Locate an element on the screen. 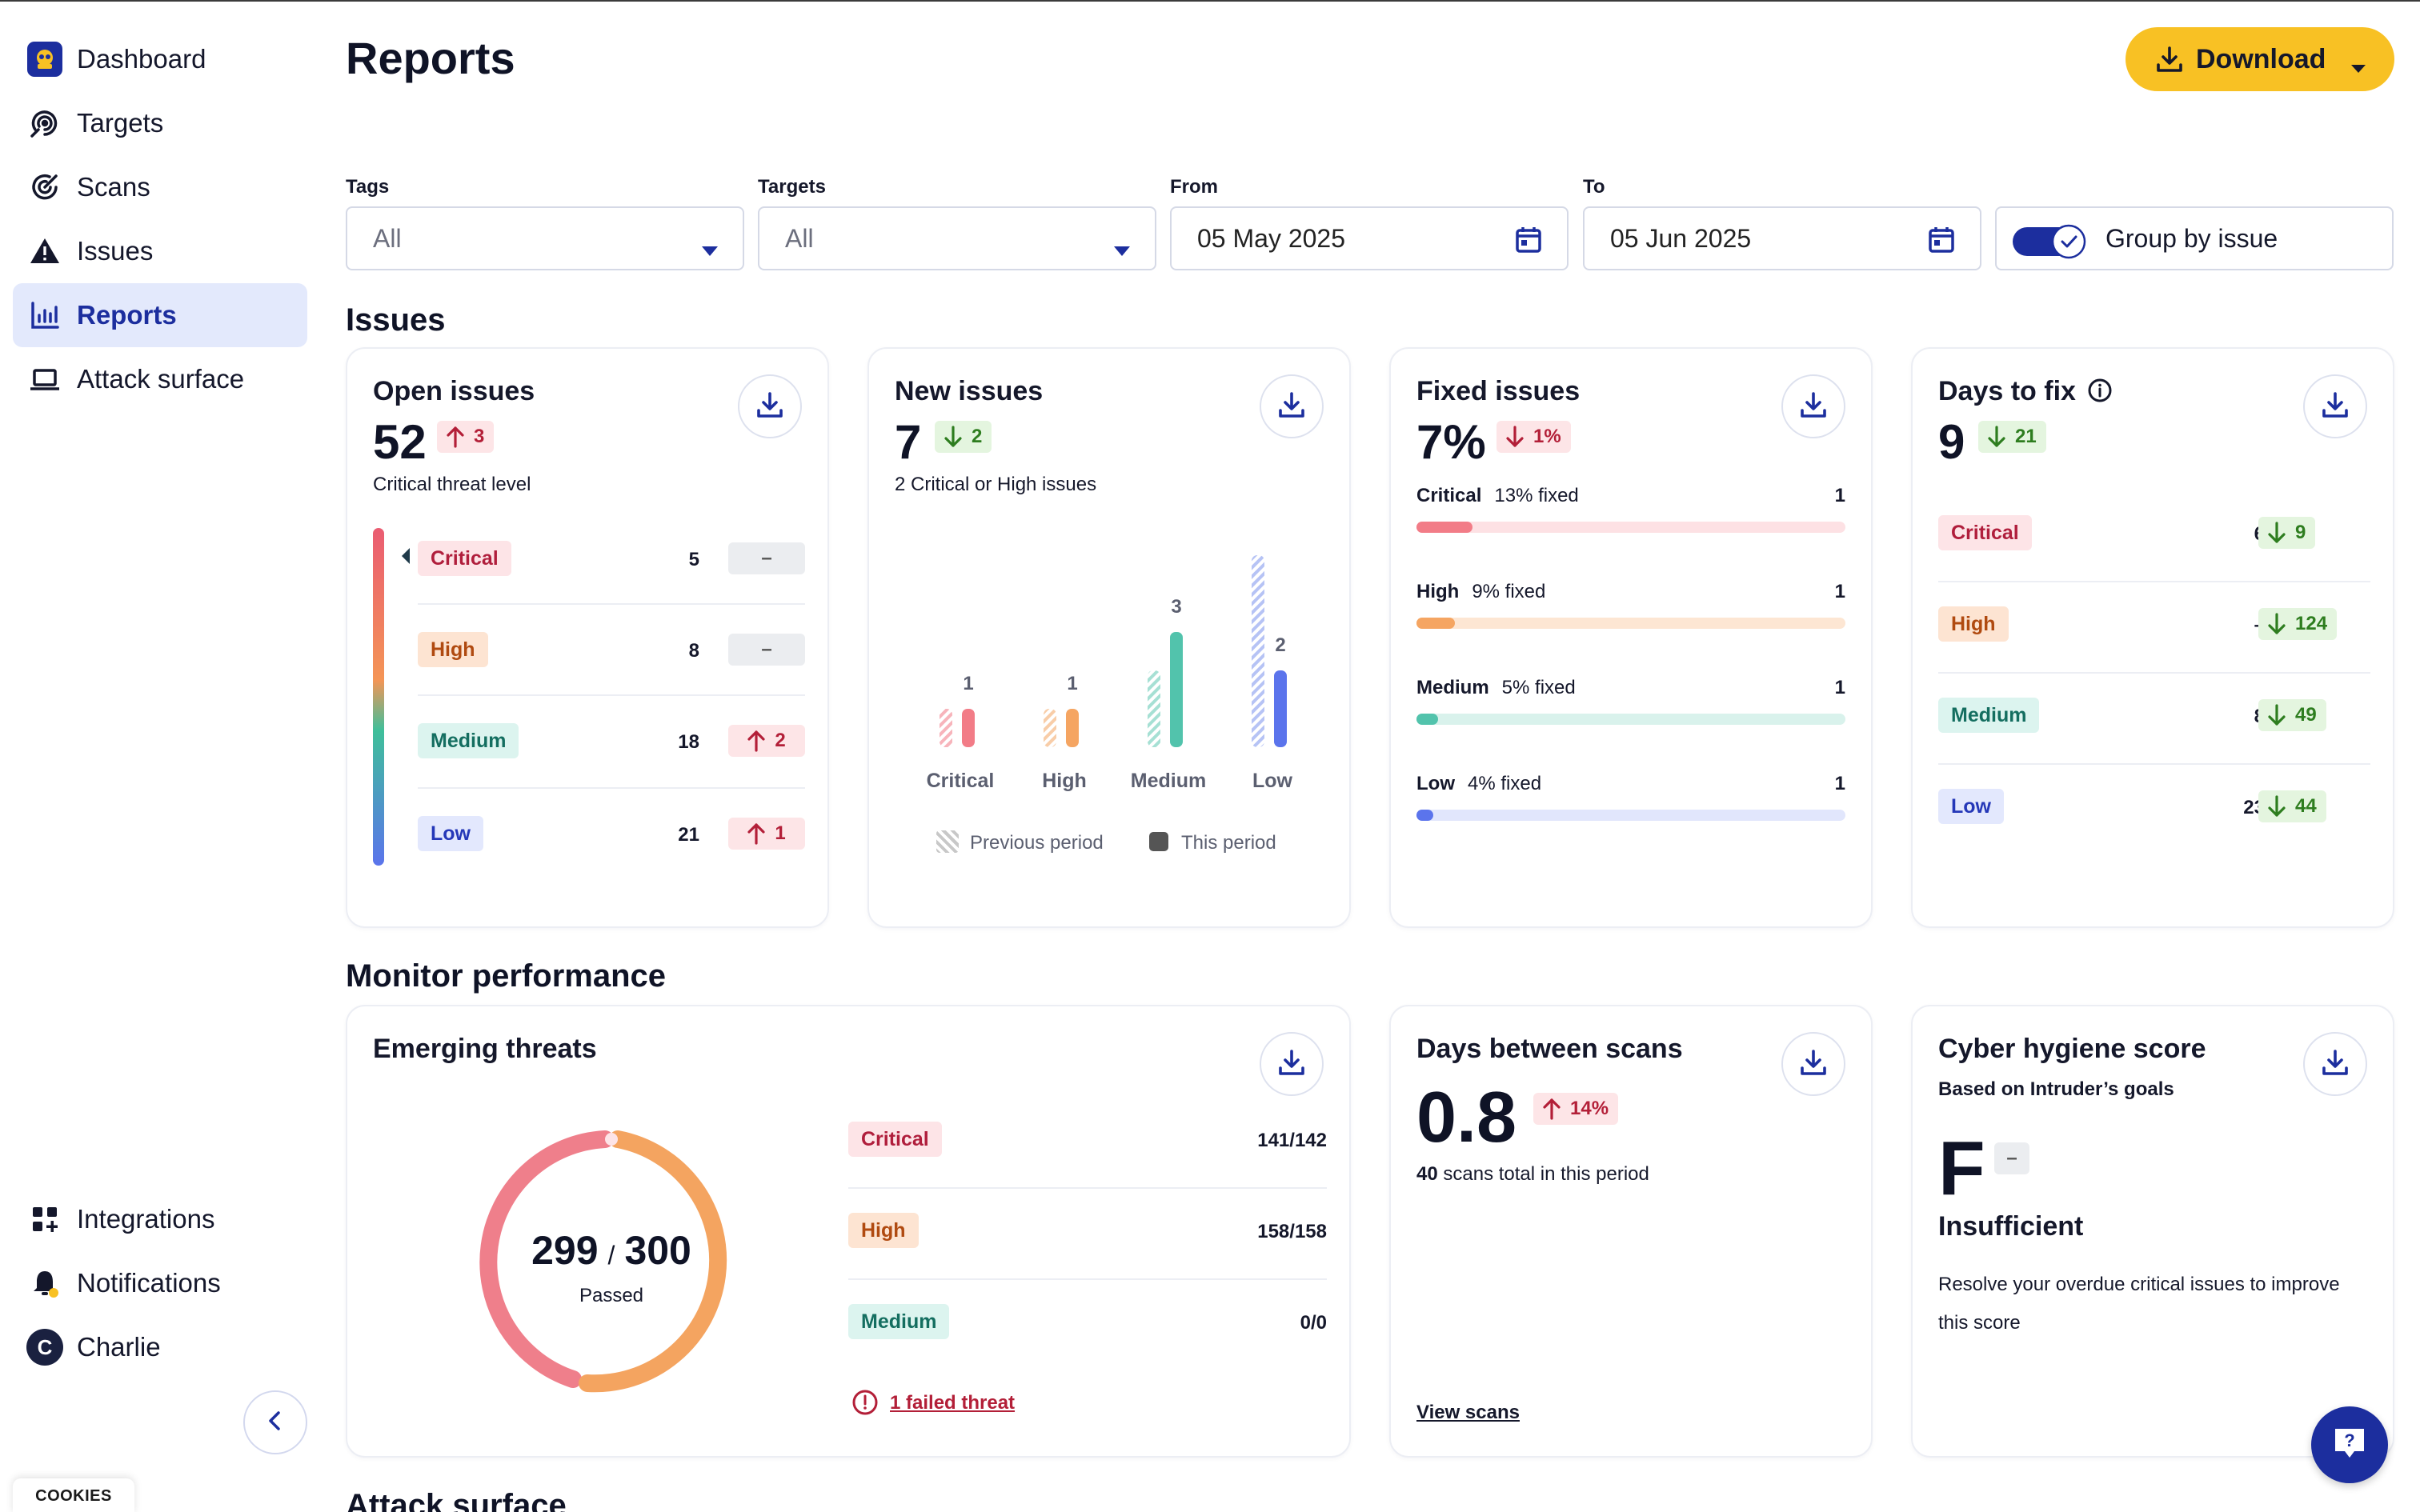 The height and width of the screenshot is (1512, 2420). tags-select: All is located at coordinates (545, 238).